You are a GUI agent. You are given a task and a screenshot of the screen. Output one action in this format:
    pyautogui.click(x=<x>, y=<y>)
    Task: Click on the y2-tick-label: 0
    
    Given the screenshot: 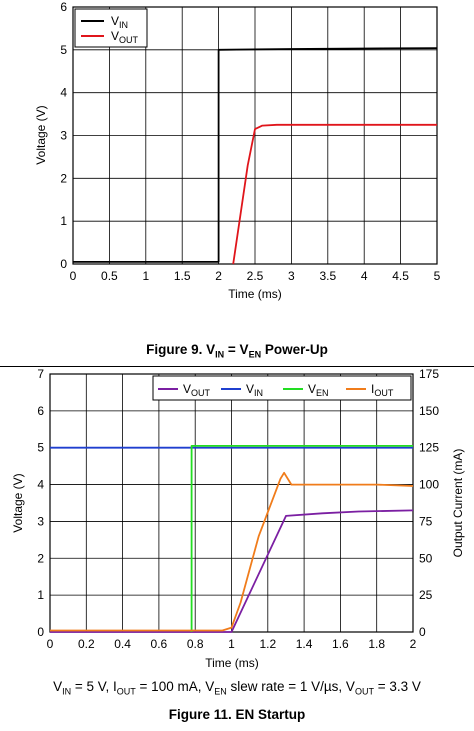 What is the action you would take?
    pyautogui.click(x=422, y=632)
    